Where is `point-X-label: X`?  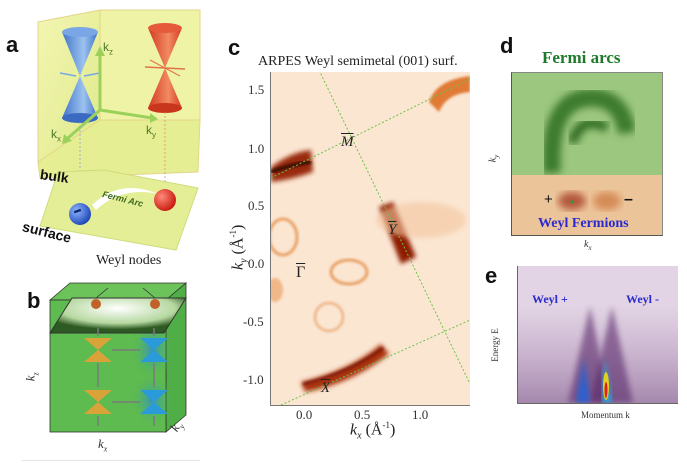 point-X-label: X is located at coordinates (326, 388).